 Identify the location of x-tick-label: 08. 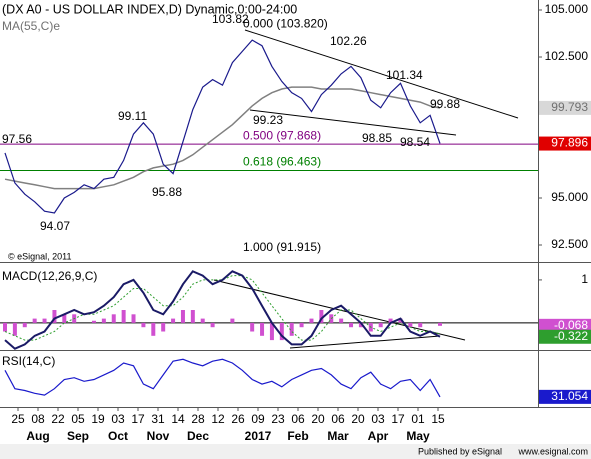
(38, 419).